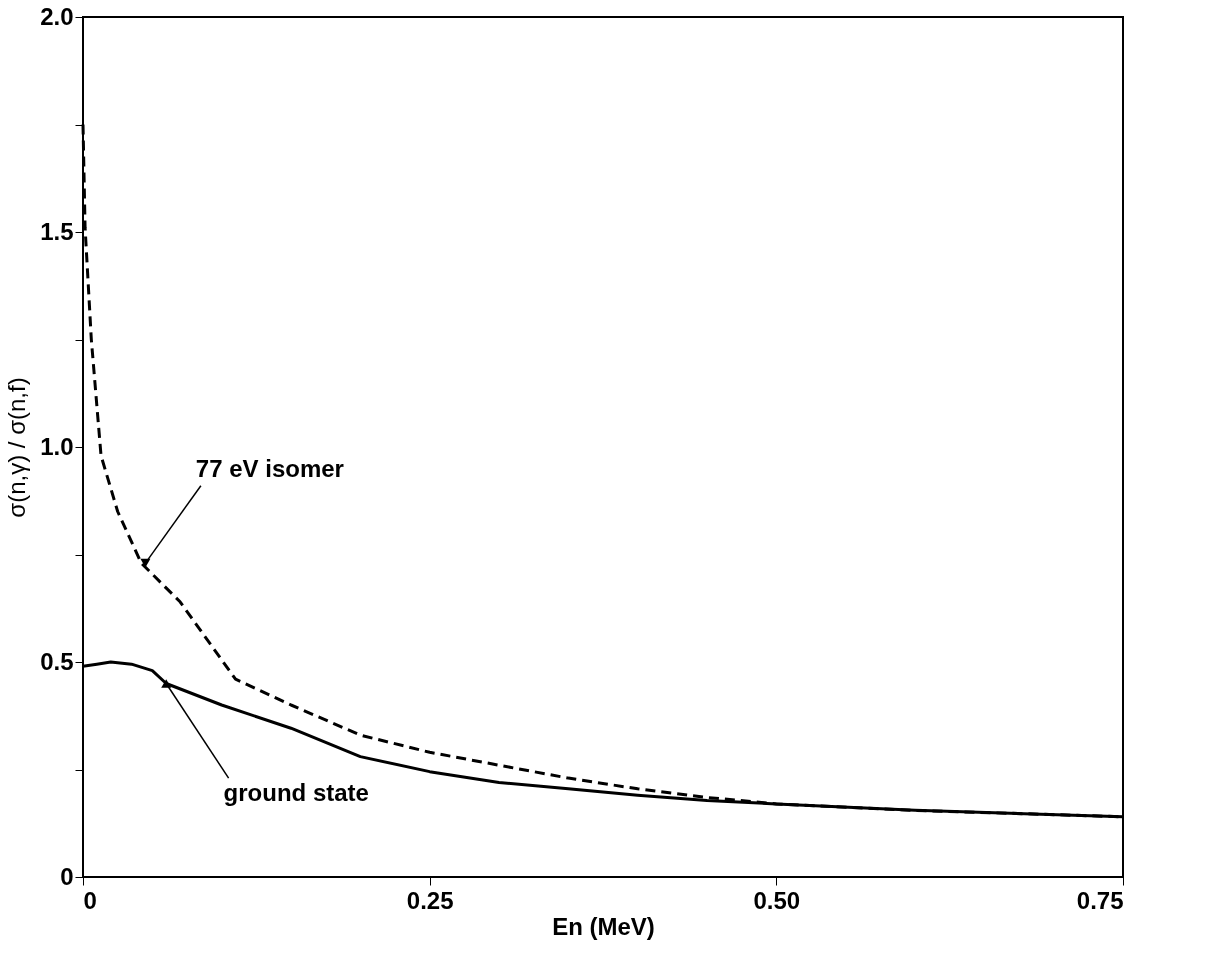 The image size is (1220, 974). What do you see at coordinates (57, 231) in the screenshot?
I see `y-tick-label: 1.5` at bounding box center [57, 231].